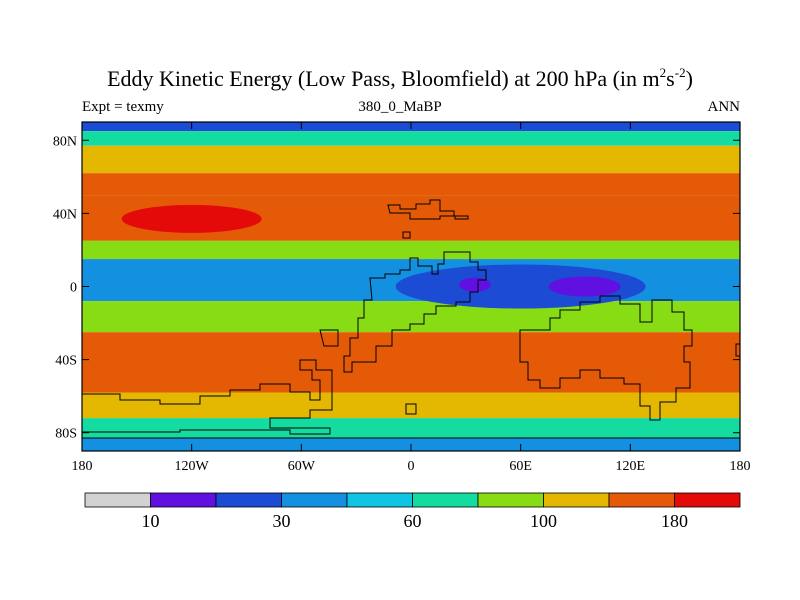  What do you see at coordinates (406, 235) in the screenshot?
I see `island-a` at bounding box center [406, 235].